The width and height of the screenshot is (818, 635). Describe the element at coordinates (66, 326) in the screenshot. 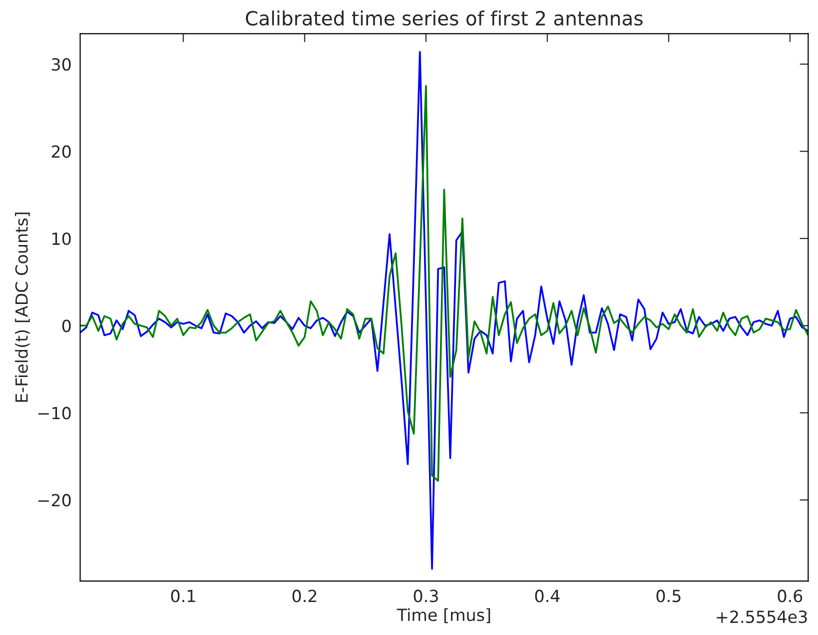

I see `y-tick-label: 0` at that location.